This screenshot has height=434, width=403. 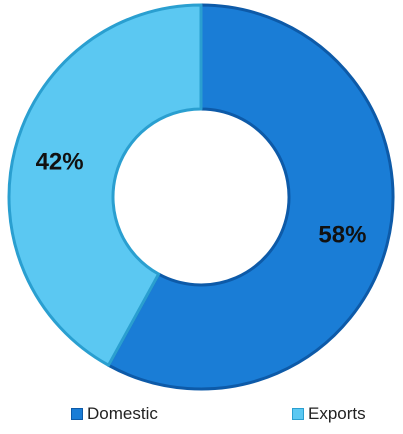 I want to click on slice-label-exports: 42%, so click(x=60, y=162).